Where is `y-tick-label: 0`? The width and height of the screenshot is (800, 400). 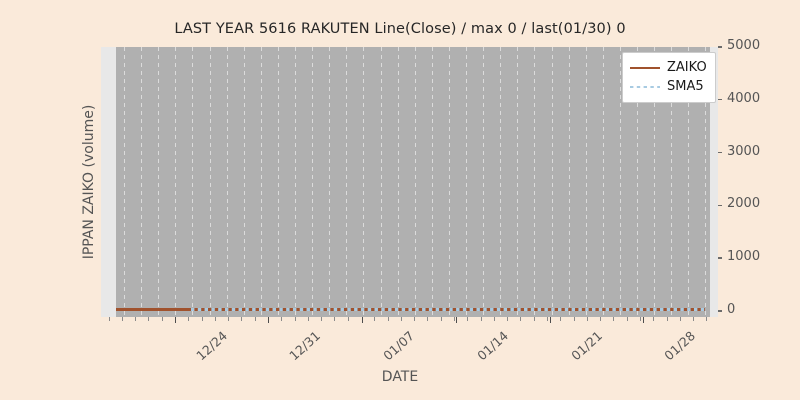
y-tick-label: 0 is located at coordinates (731, 309).